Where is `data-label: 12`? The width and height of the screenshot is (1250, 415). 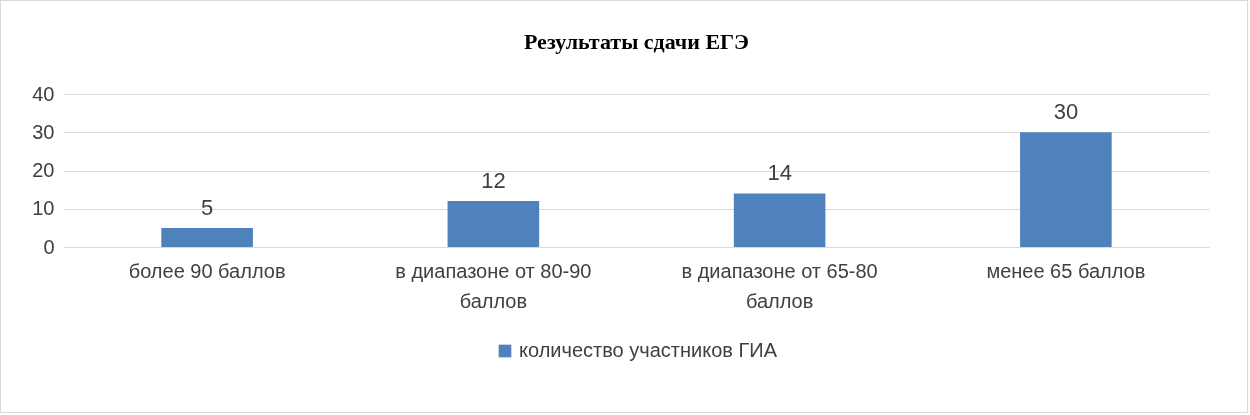 data-label: 12 is located at coordinates (493, 181).